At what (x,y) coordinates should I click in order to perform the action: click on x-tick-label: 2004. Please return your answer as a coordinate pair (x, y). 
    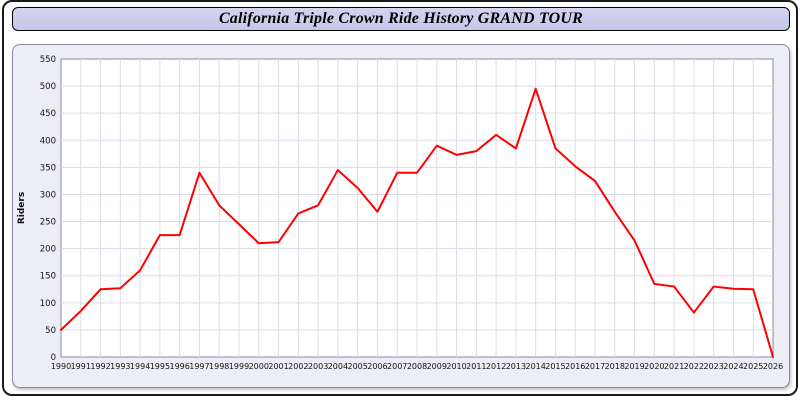
    Looking at the image, I should click on (338, 366).